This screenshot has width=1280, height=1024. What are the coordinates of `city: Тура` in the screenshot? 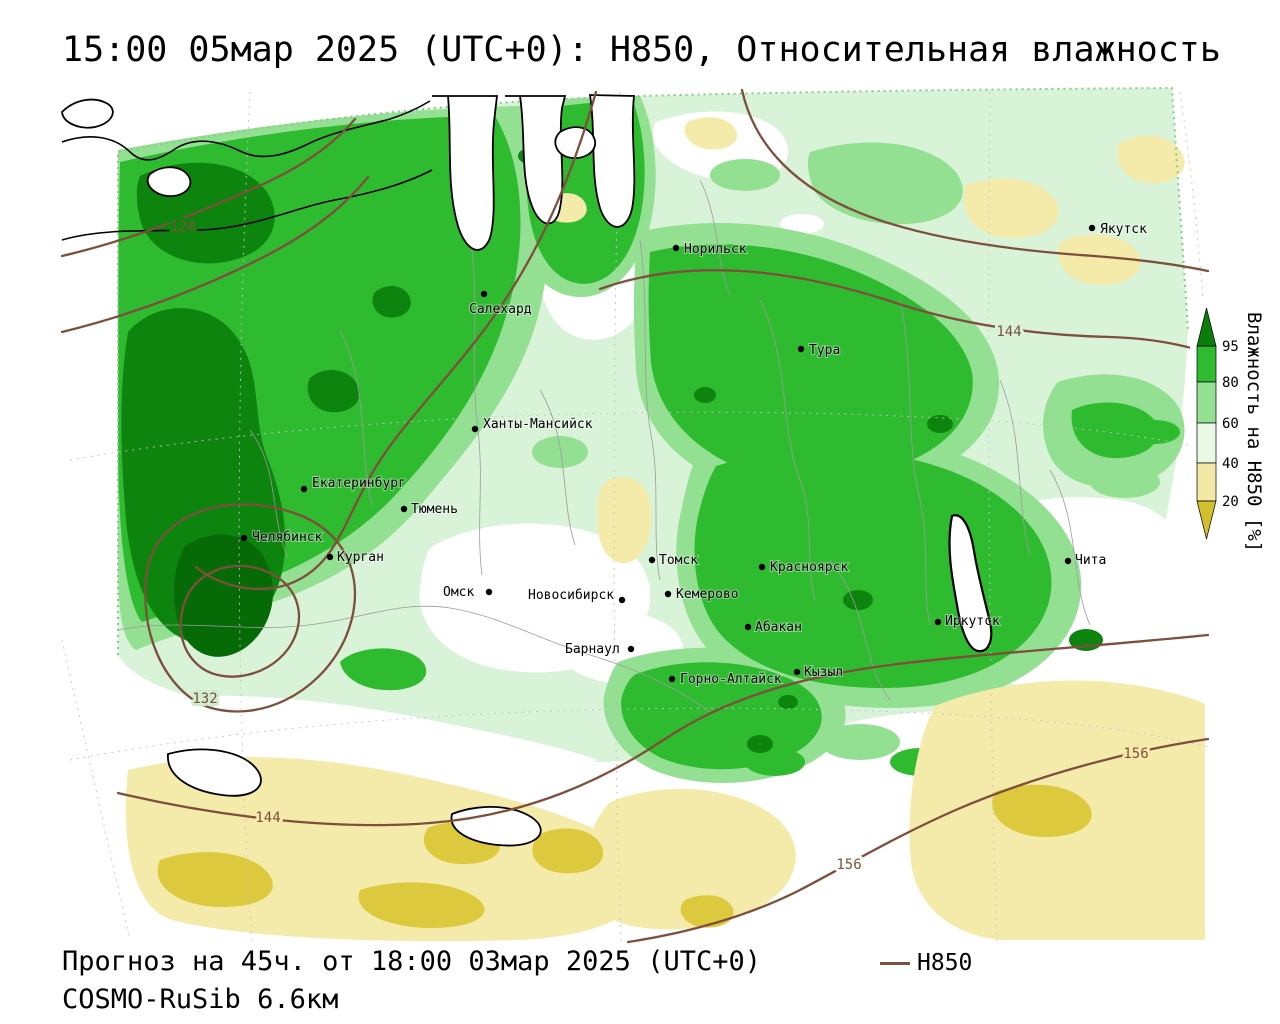 It's located at (819, 350).